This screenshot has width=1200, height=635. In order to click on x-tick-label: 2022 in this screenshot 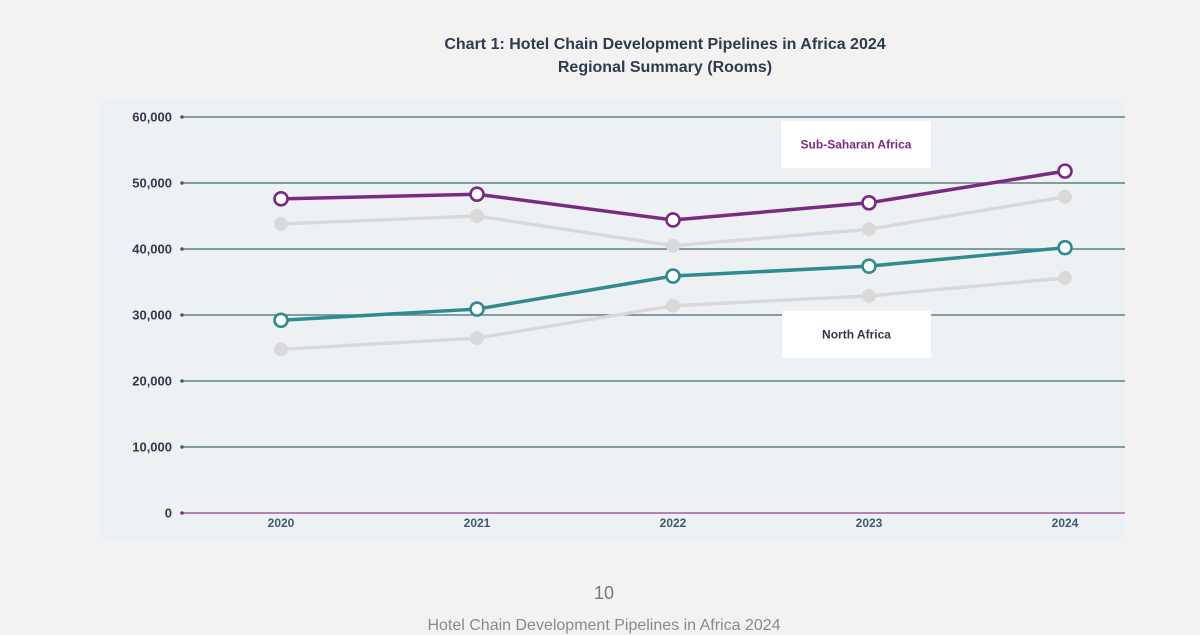, I will do `click(673, 523)`.